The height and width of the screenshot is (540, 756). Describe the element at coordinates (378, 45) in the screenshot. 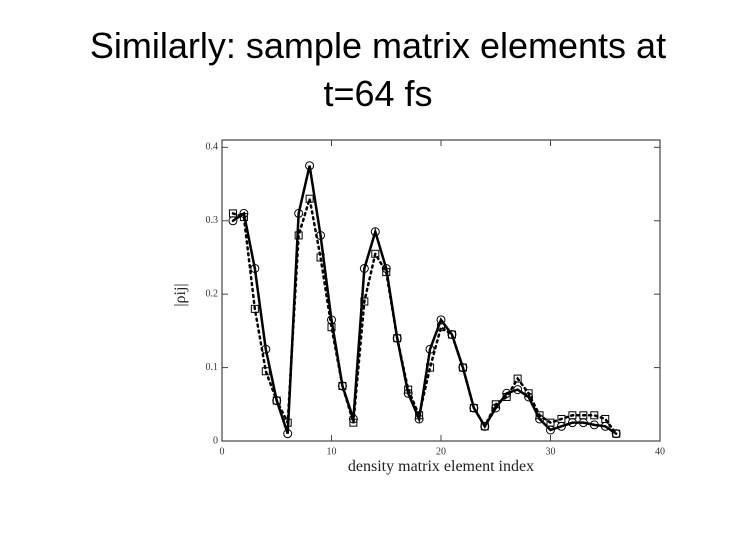

I see `title-line: Similarly: sample matrix elements at` at that location.